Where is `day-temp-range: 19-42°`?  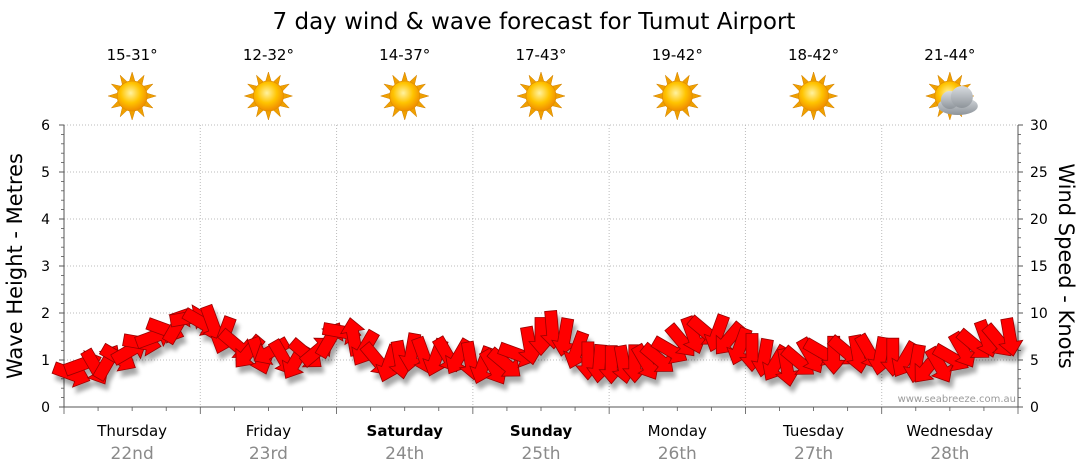
day-temp-range: 19-42° is located at coordinates (677, 55).